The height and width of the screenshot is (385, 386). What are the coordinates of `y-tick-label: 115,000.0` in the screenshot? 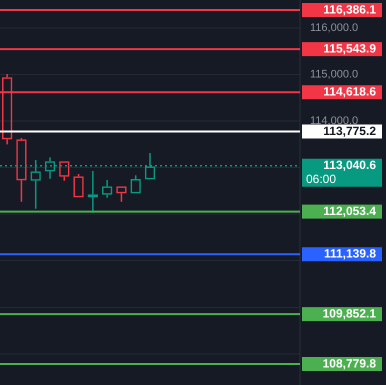 It's located at (334, 74).